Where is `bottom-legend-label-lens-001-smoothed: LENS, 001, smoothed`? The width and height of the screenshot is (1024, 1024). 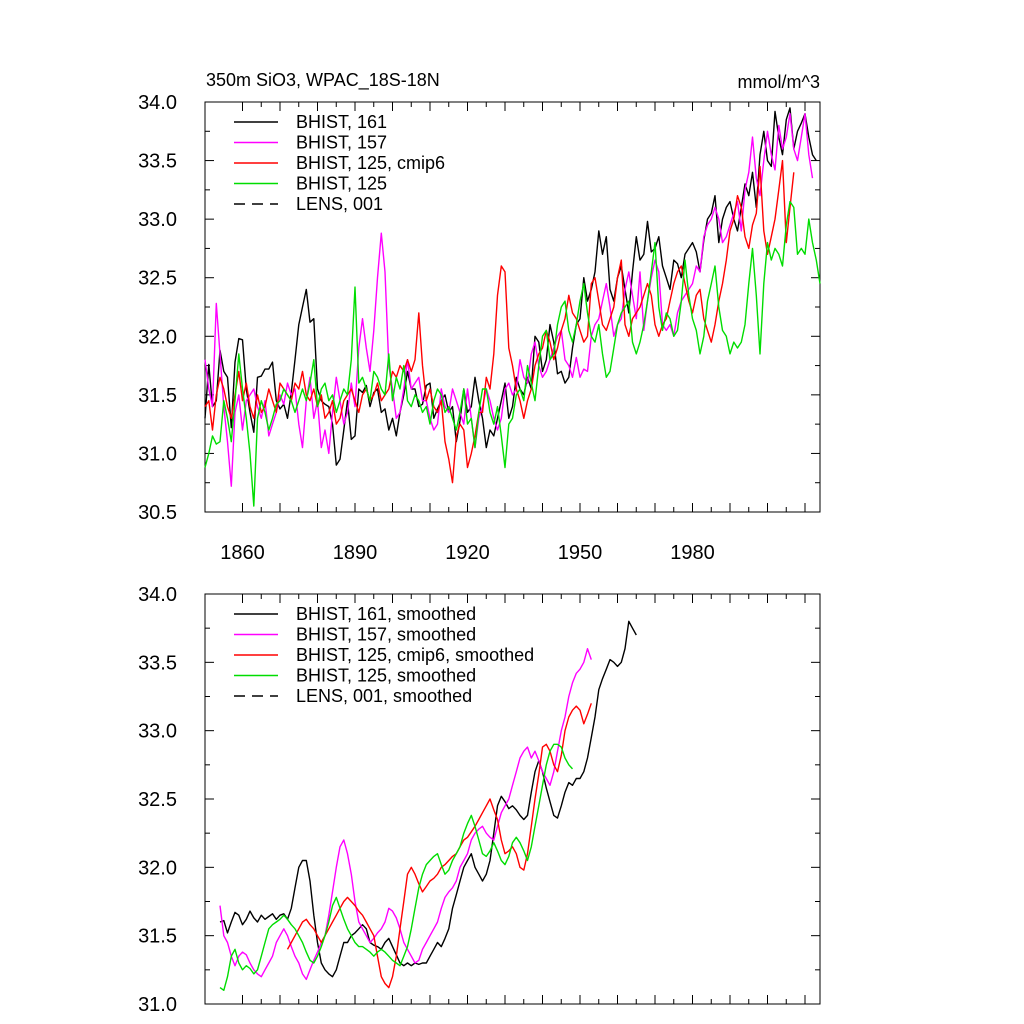 bottom-legend-label-lens-001-smoothed: LENS, 001, smoothed is located at coordinates (384, 696).